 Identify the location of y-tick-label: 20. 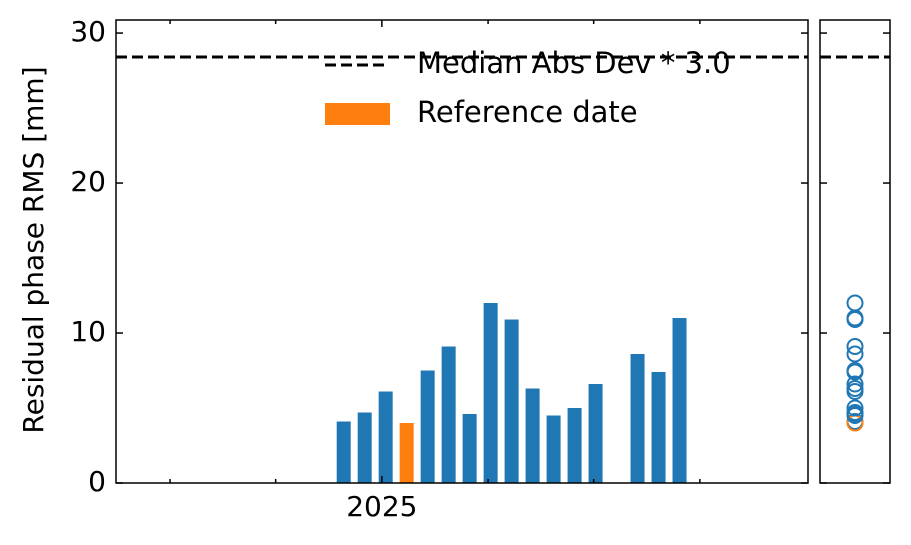
(88, 181).